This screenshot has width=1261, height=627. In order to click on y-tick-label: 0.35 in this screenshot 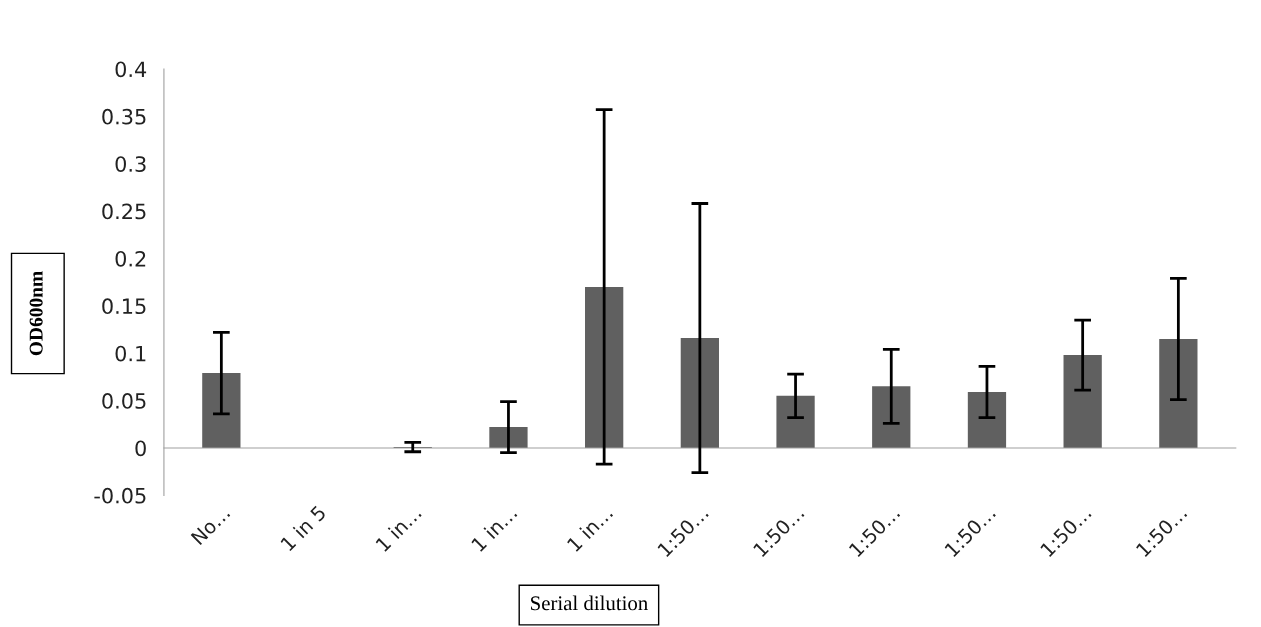, I will do `click(124, 116)`.